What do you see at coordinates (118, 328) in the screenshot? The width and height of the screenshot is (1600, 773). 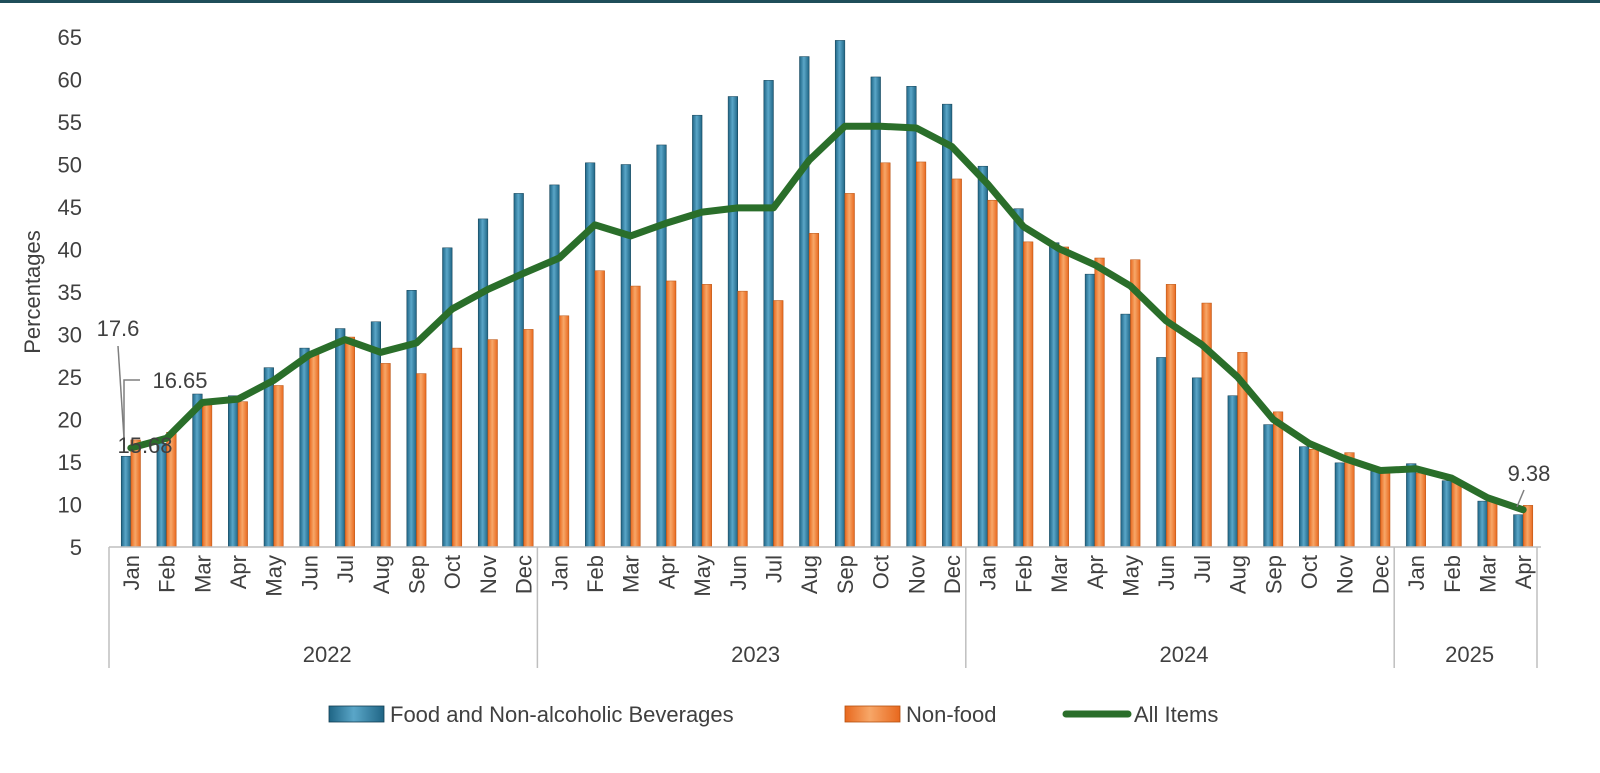 I see `data-label: 17.6` at bounding box center [118, 328].